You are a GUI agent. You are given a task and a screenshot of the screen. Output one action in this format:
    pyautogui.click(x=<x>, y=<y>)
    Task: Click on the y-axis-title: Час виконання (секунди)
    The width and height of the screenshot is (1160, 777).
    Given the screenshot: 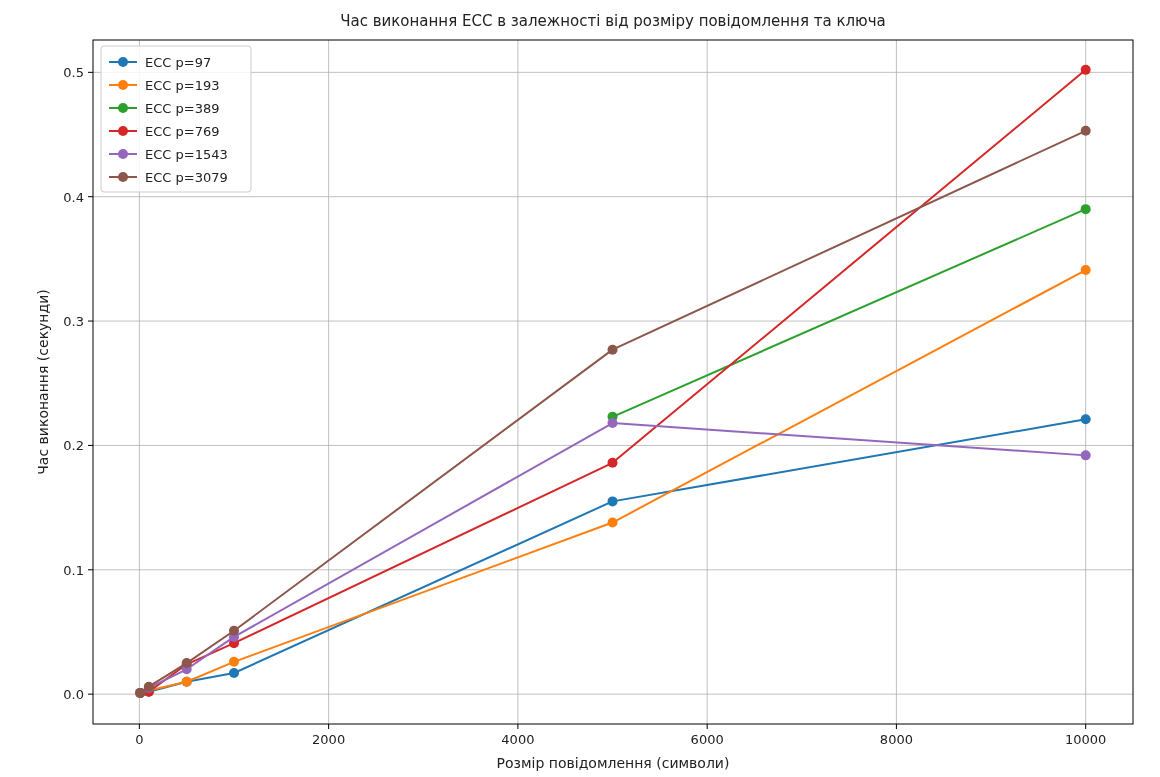 What is the action you would take?
    pyautogui.click(x=43, y=382)
    